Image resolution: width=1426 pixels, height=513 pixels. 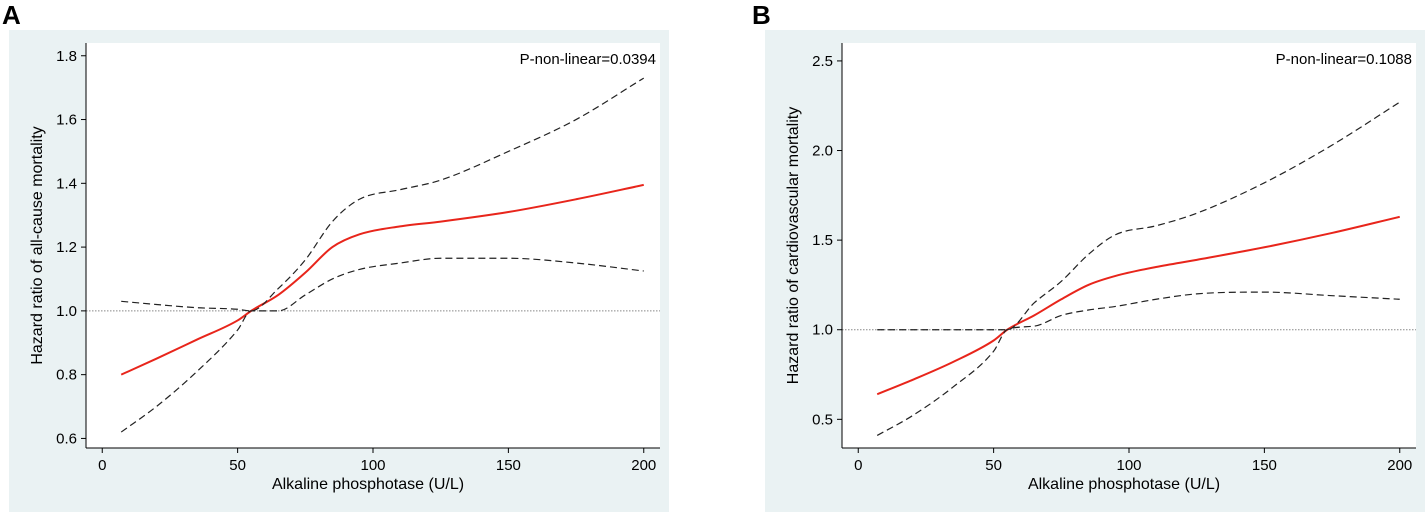 I want to click on y-tick-label: 0.8, so click(x=66, y=375).